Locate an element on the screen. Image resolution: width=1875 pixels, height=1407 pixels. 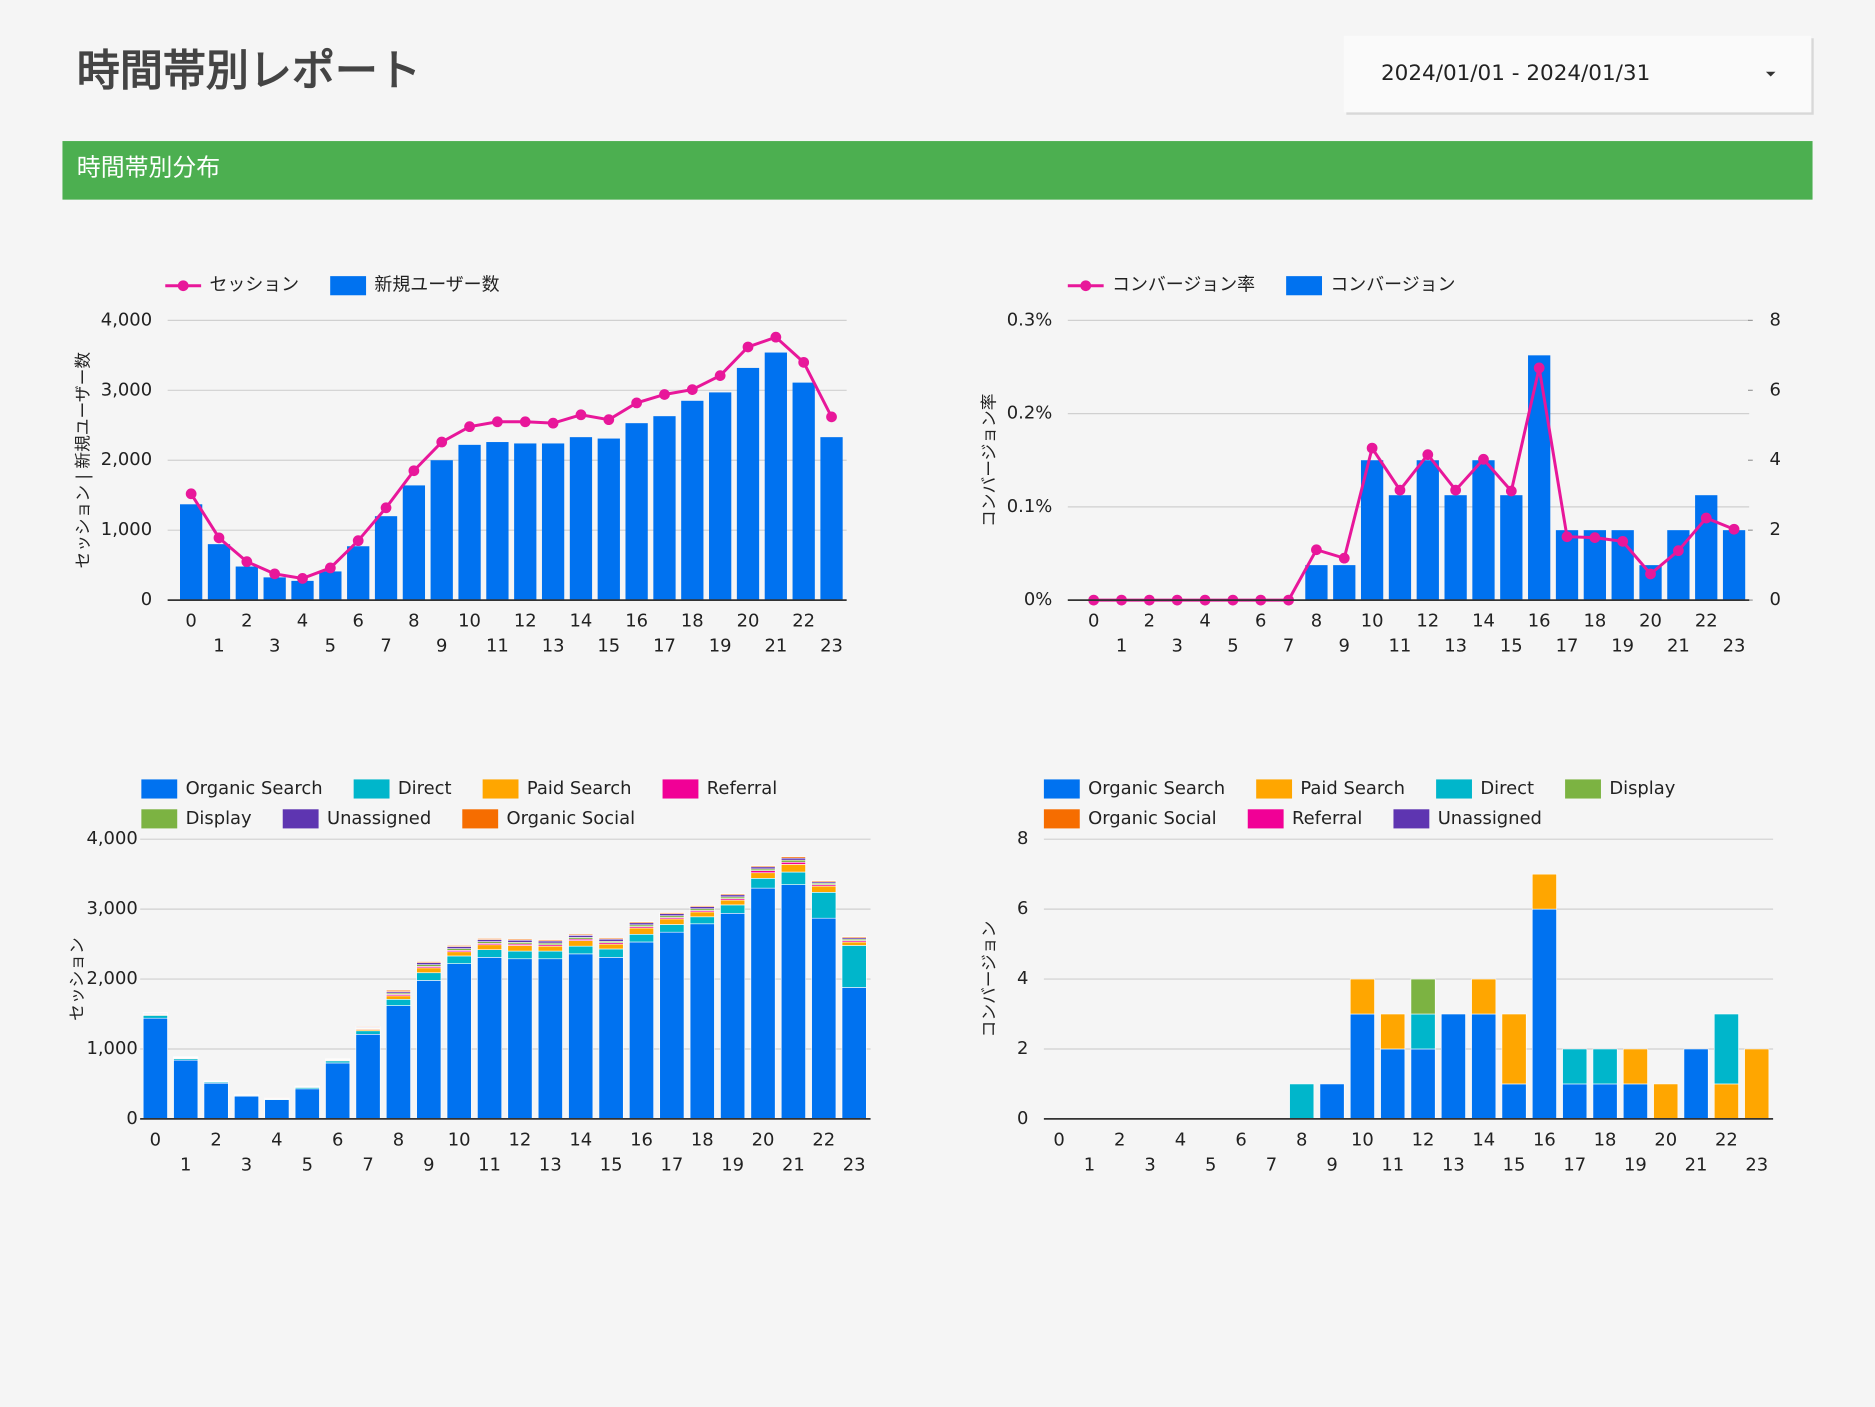
y-axis-title: コンバージョン is located at coordinates (989, 979).